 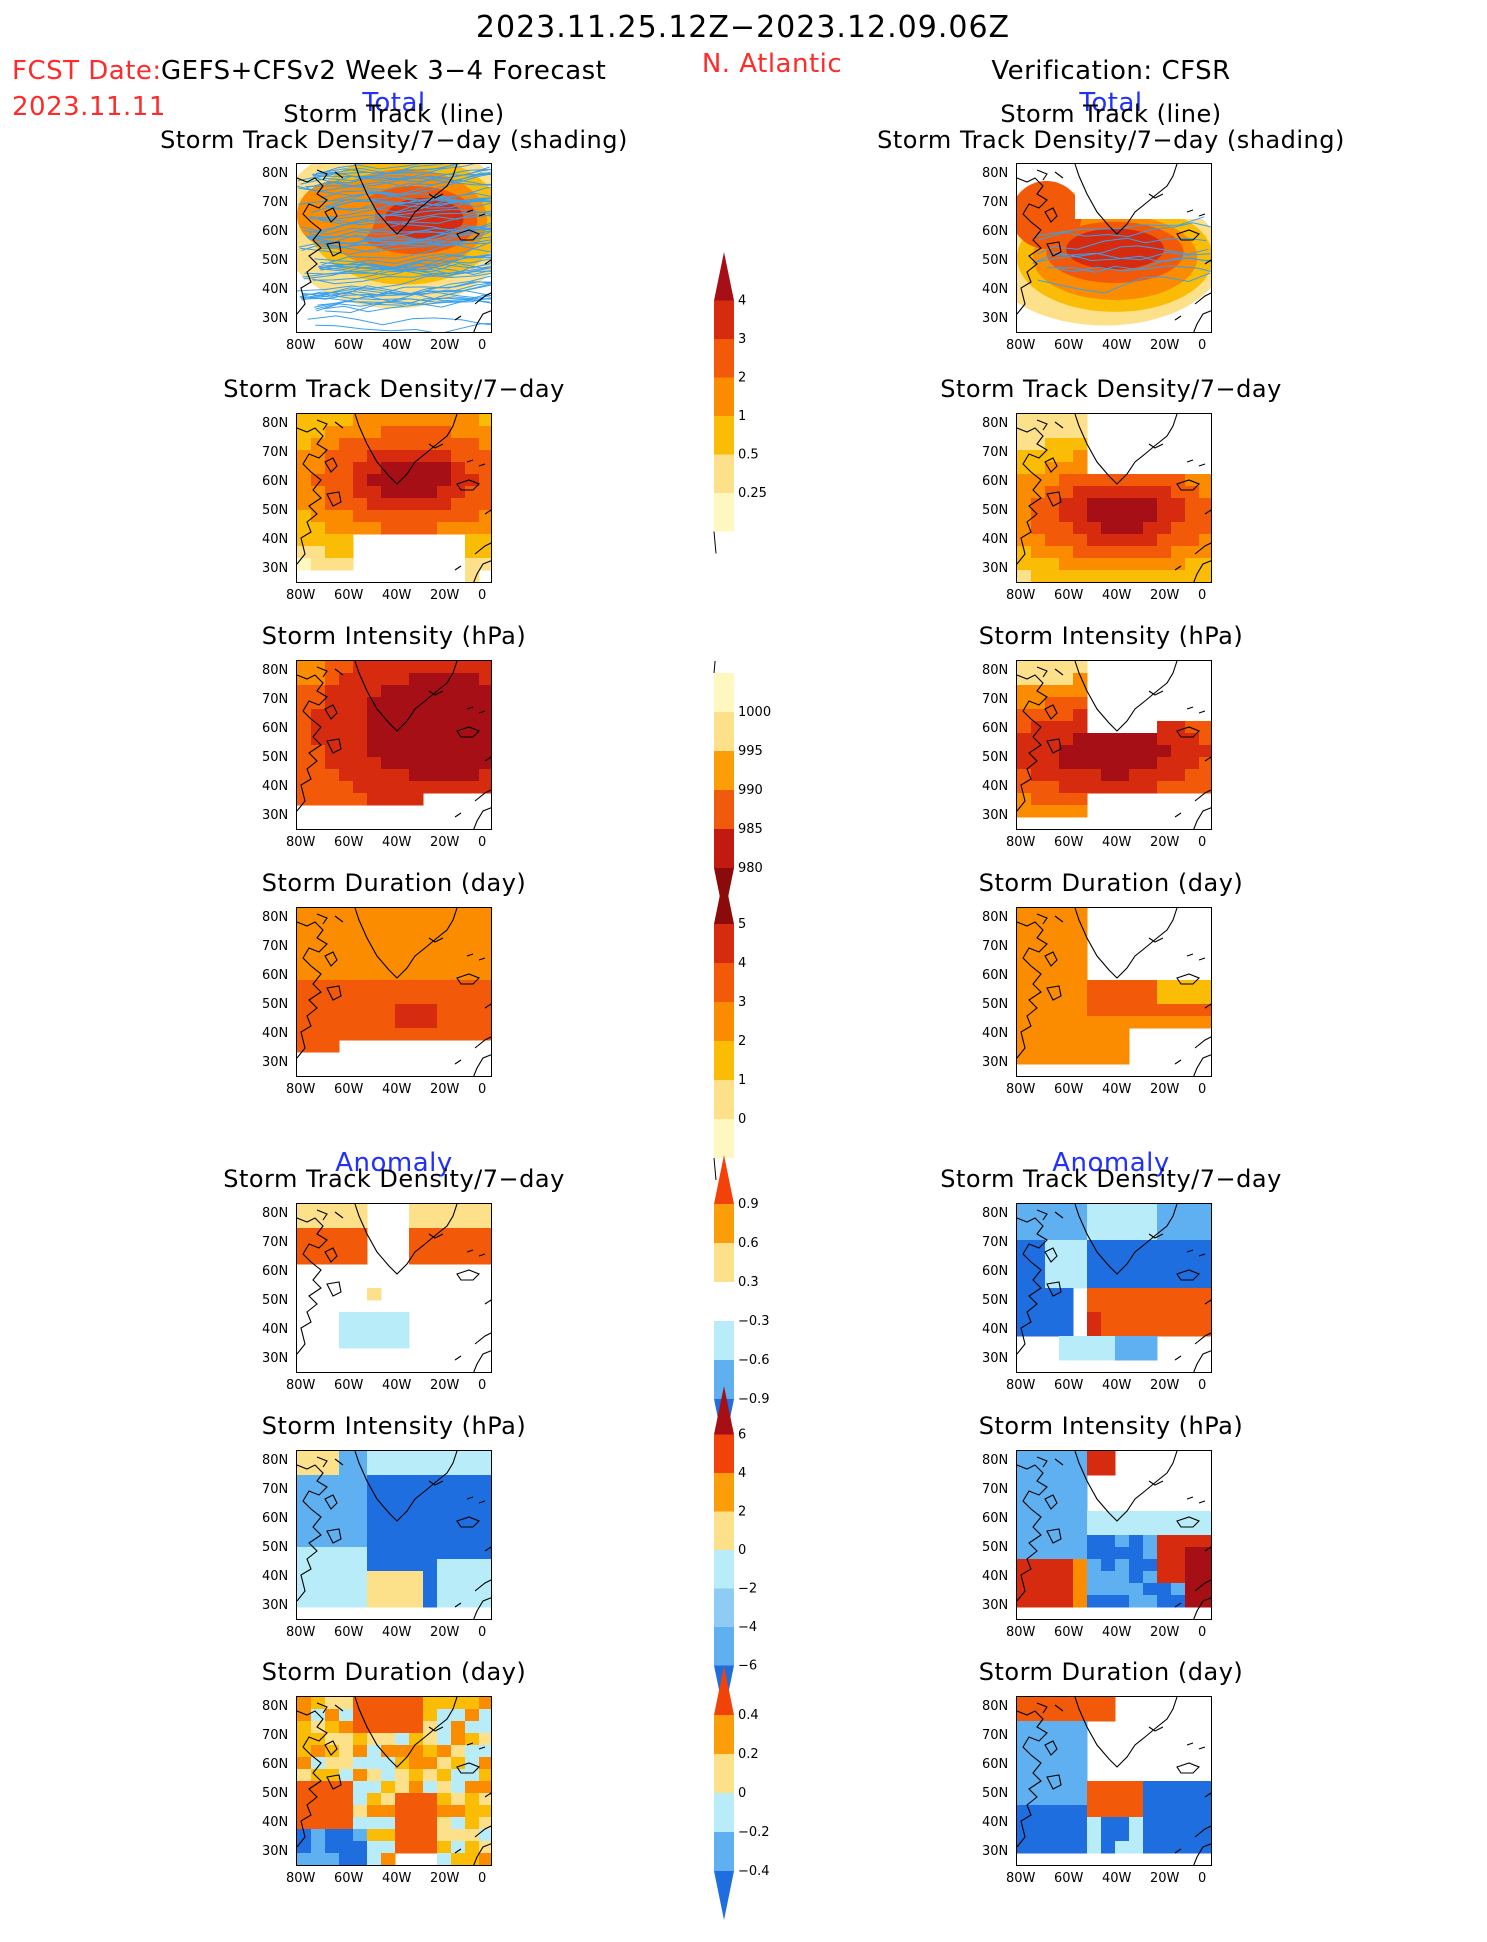 What do you see at coordinates (394, 1179) in the screenshot?
I see `panel-title-density-anomaly-forecast: Storm Track Density/7−day` at bounding box center [394, 1179].